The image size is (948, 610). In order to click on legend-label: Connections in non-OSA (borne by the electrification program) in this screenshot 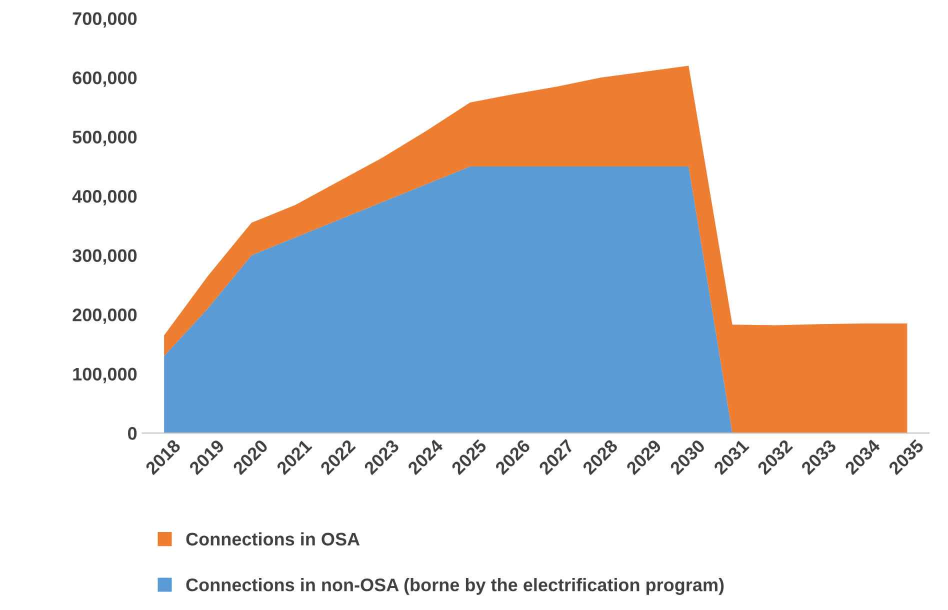, I will do `click(455, 586)`.